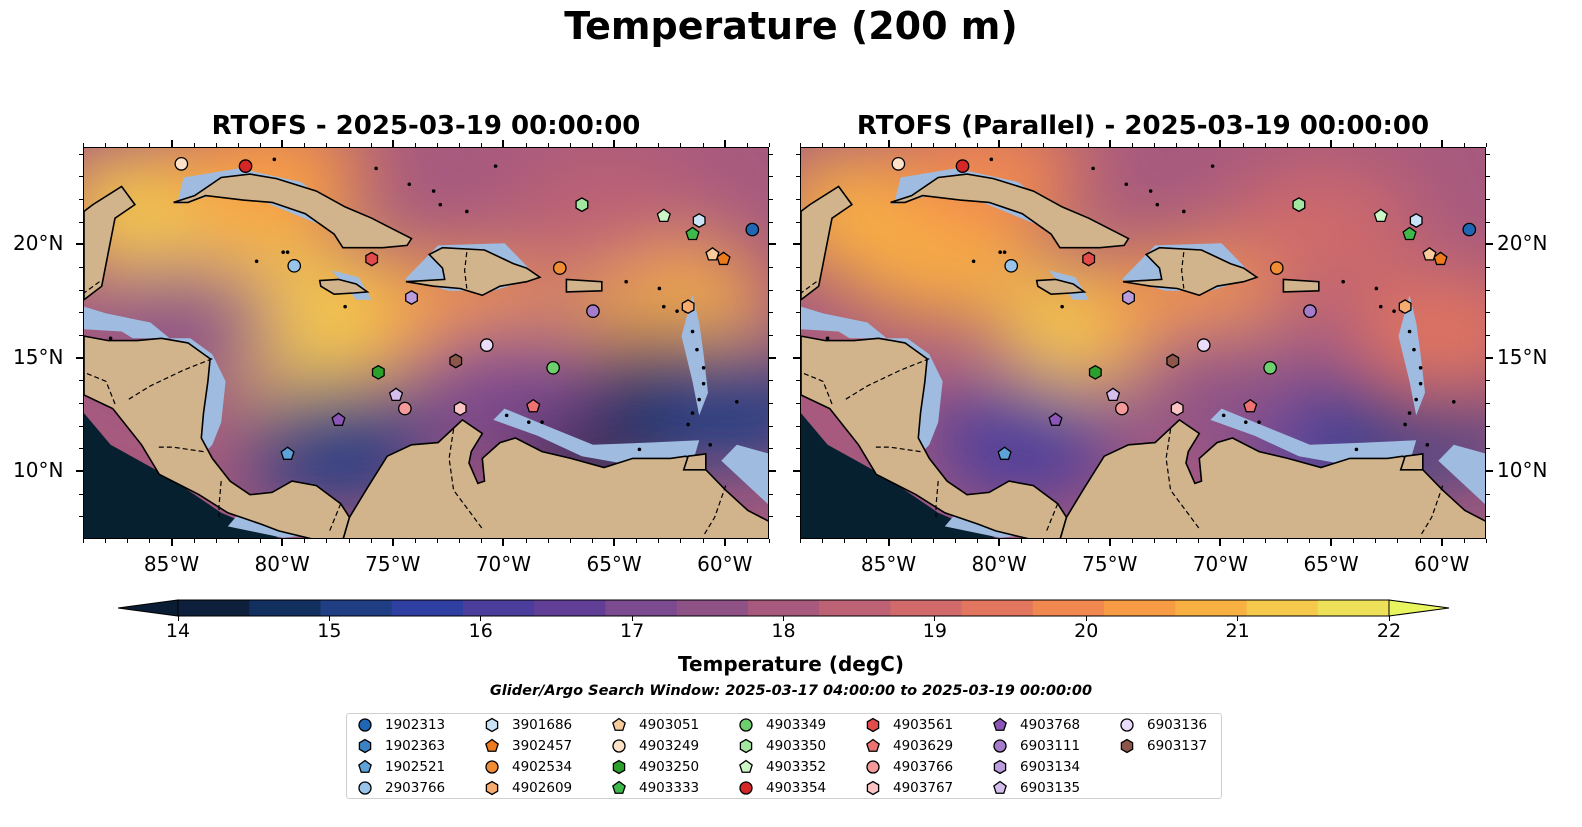 The image size is (1582, 827). What do you see at coordinates (401, 767) in the screenshot?
I see `legend-item: 1902521` at bounding box center [401, 767].